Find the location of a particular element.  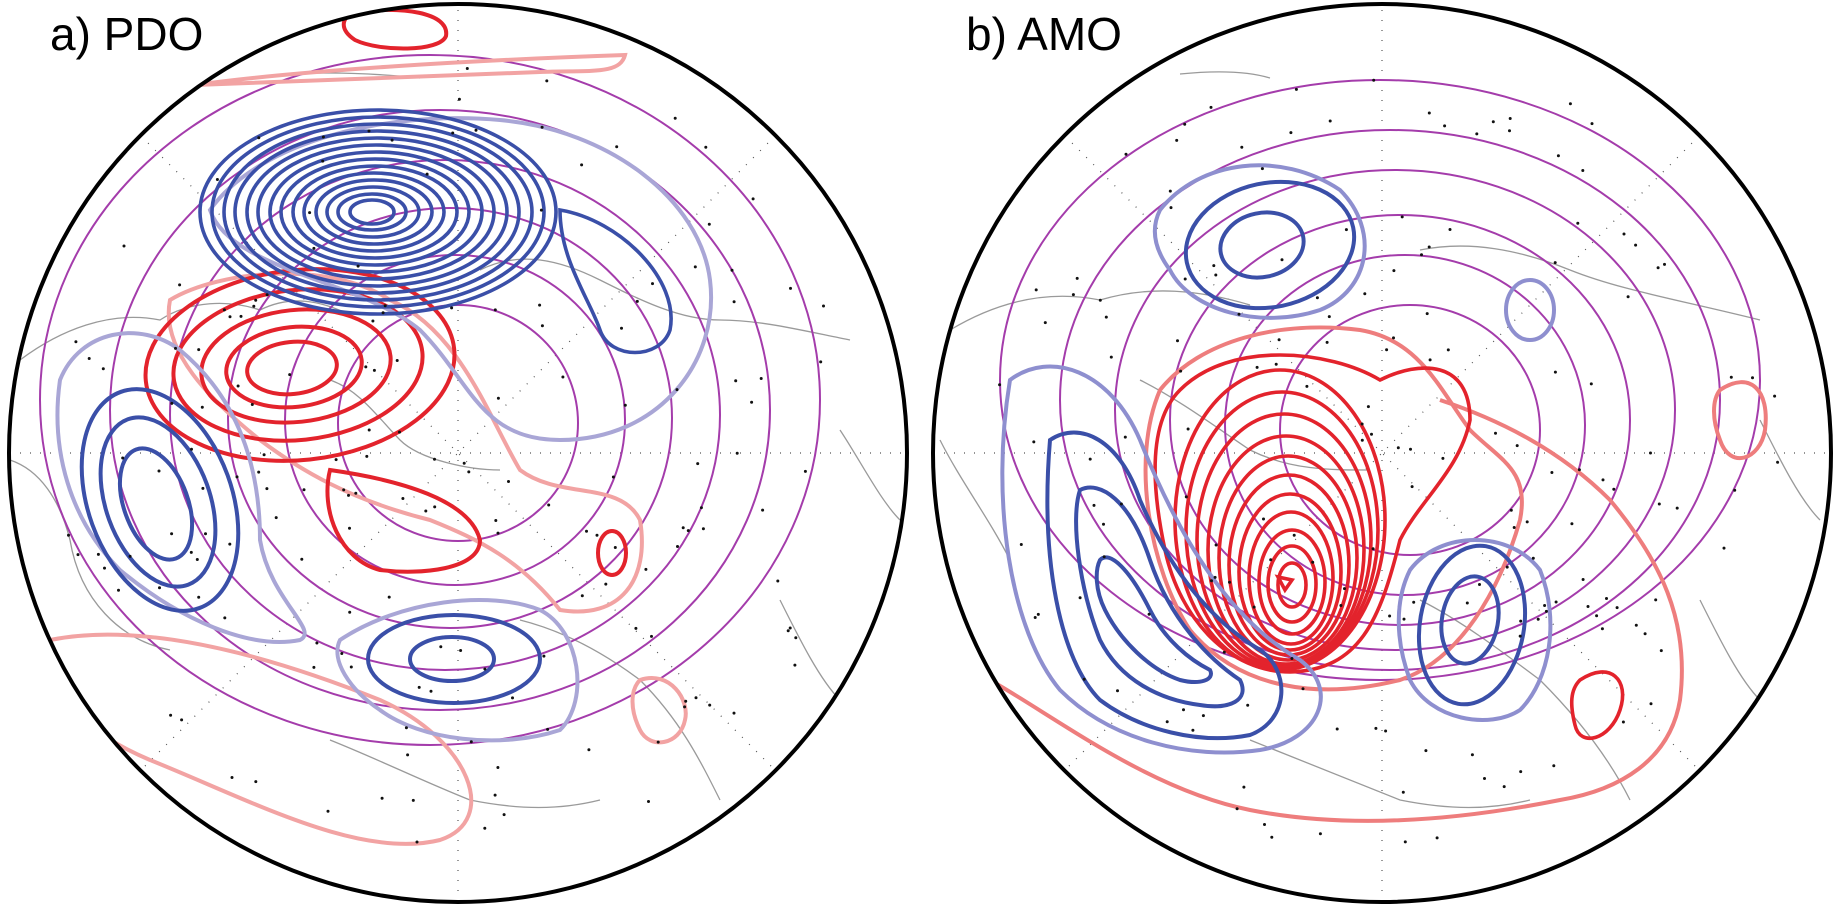

panel-label-pdo: a) PDO is located at coordinates (126, 34).